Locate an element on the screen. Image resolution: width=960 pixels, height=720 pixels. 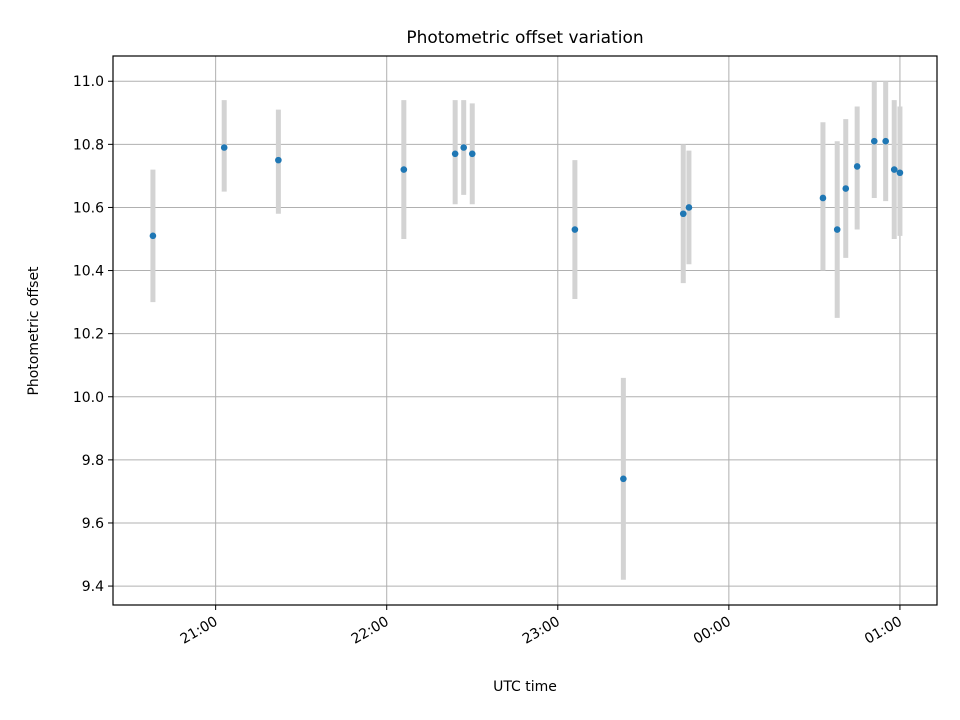
y-tick-label: 10.8 is located at coordinates (88, 145).